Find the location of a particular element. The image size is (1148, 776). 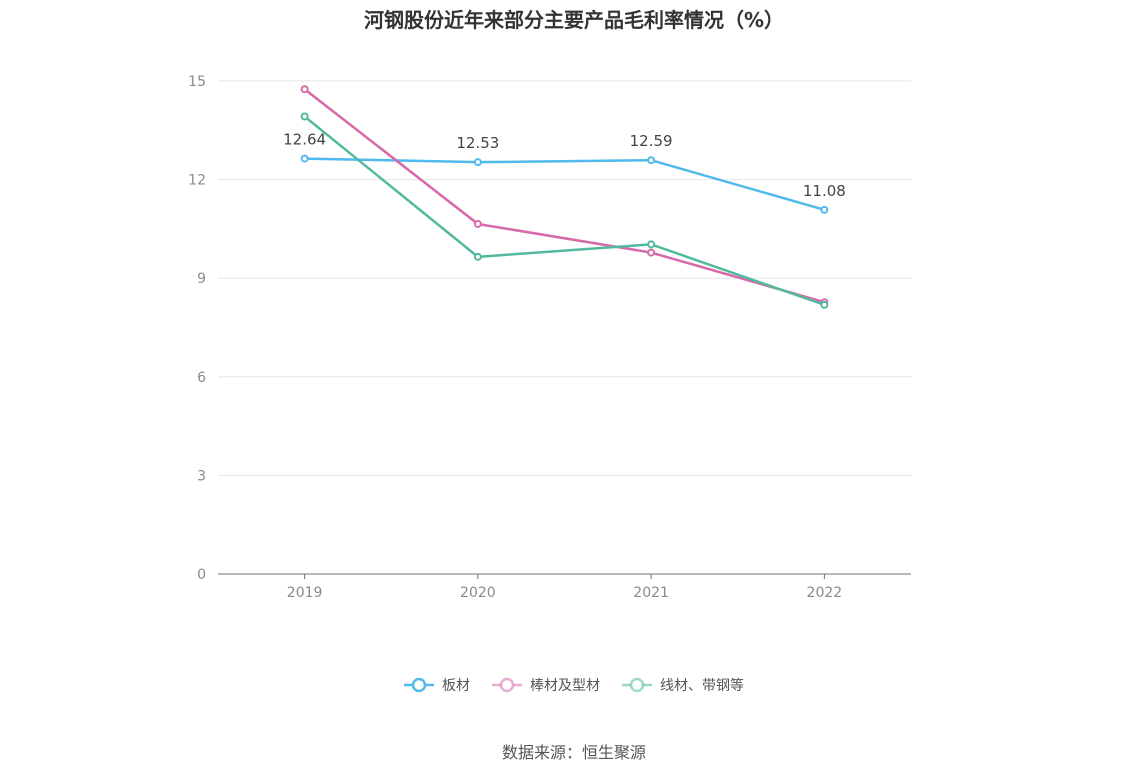

legend-label: 板材 is located at coordinates (456, 686).